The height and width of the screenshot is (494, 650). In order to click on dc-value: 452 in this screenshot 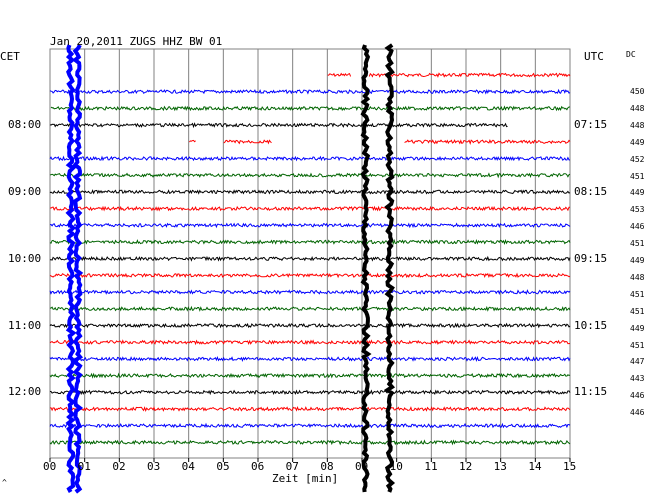, I will do `click(637, 159)`.